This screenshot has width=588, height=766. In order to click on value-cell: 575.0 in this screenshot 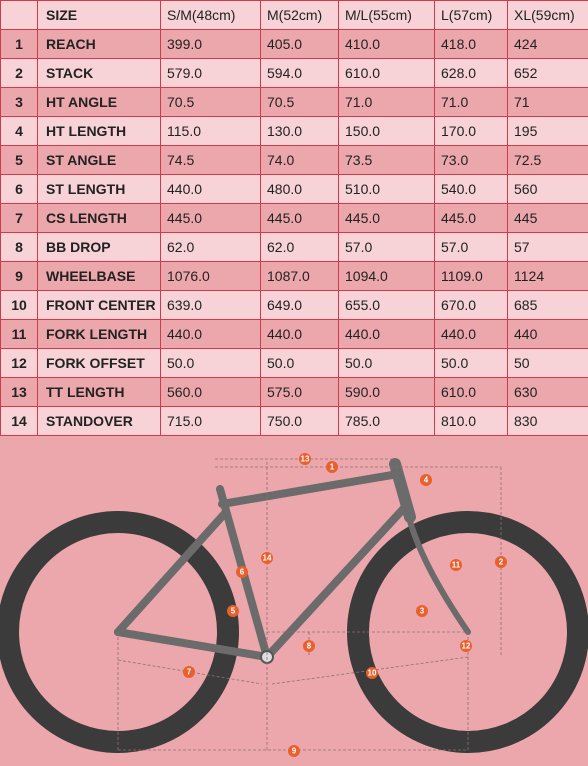, I will do `click(300, 392)`.